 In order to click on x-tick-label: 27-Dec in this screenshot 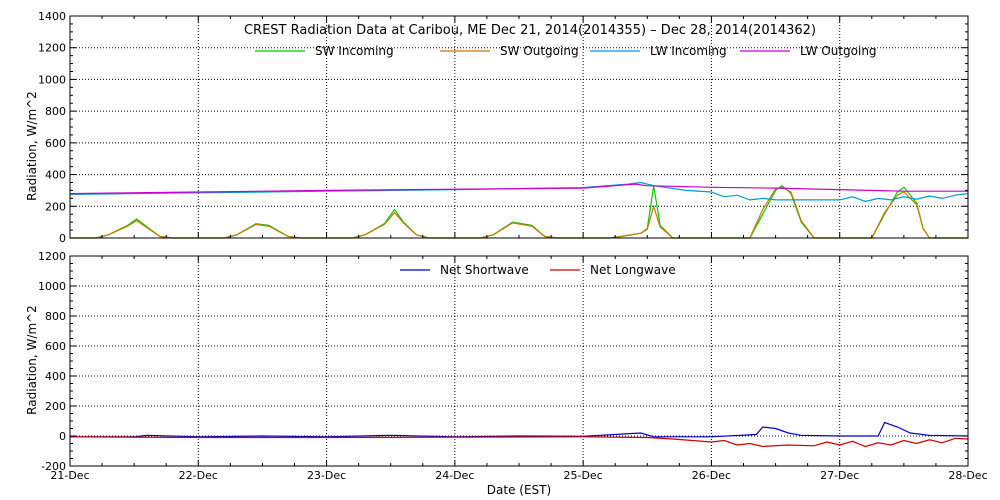, I will do `click(839, 475)`.